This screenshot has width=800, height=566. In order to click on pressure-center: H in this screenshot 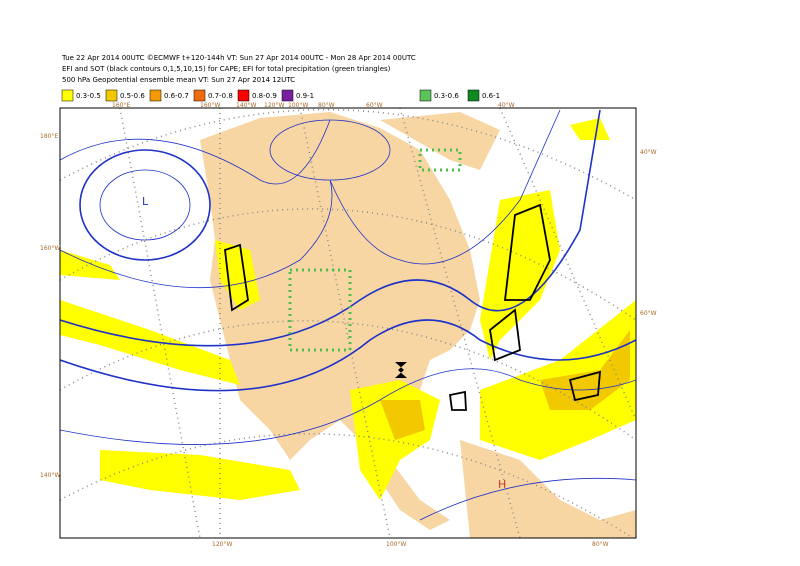, I will do `click(502, 484)`.